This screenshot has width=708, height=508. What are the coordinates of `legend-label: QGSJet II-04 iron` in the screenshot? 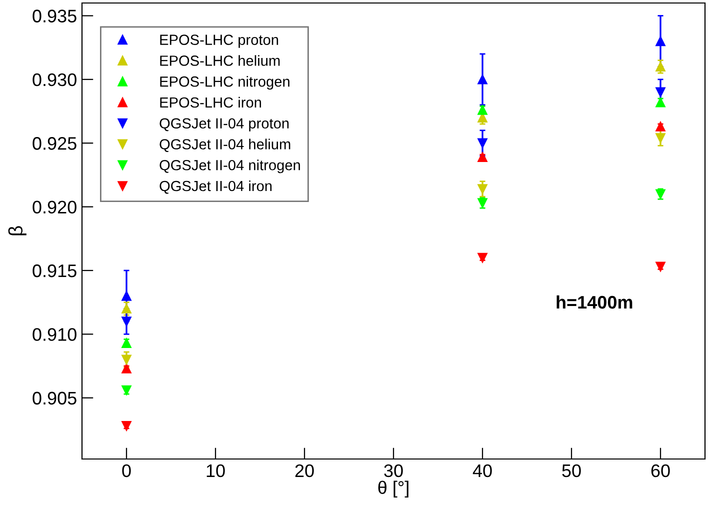 It's located at (216, 187).